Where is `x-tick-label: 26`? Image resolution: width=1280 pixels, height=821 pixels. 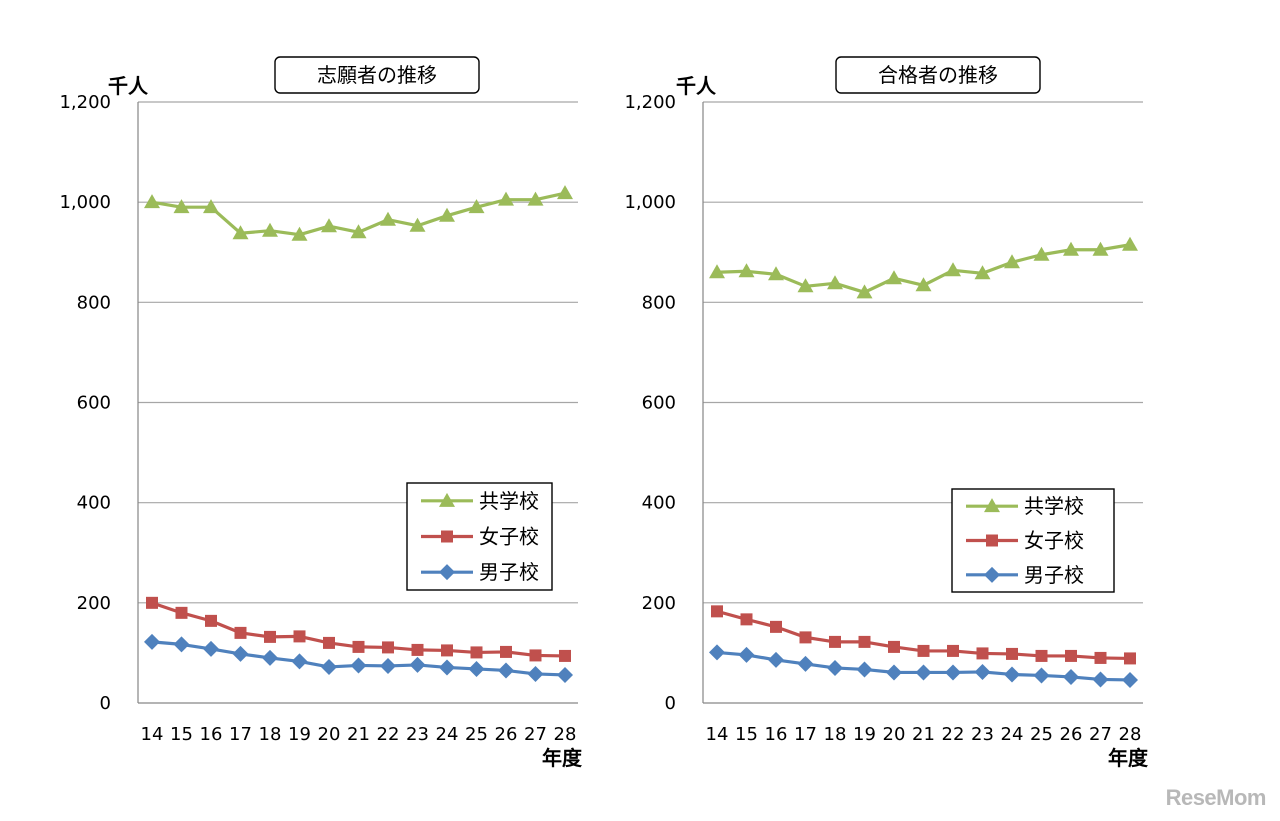
x-tick-label: 26 is located at coordinates (1071, 734).